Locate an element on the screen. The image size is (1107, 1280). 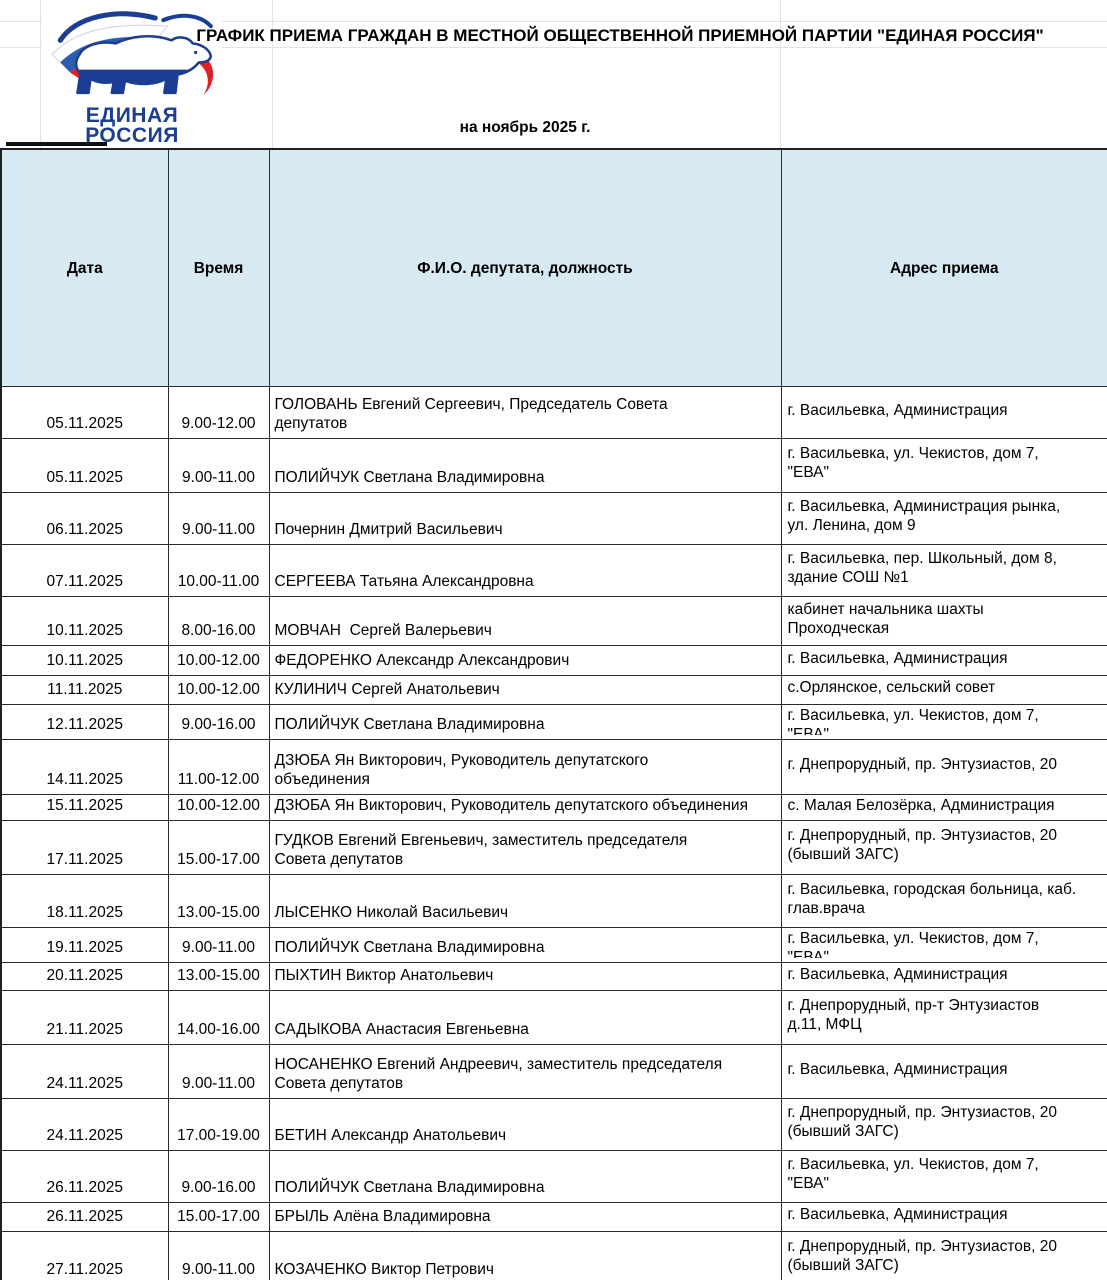
fio-cell: ЛЫСЕНКО Николай Васильевич is located at coordinates (525, 901).